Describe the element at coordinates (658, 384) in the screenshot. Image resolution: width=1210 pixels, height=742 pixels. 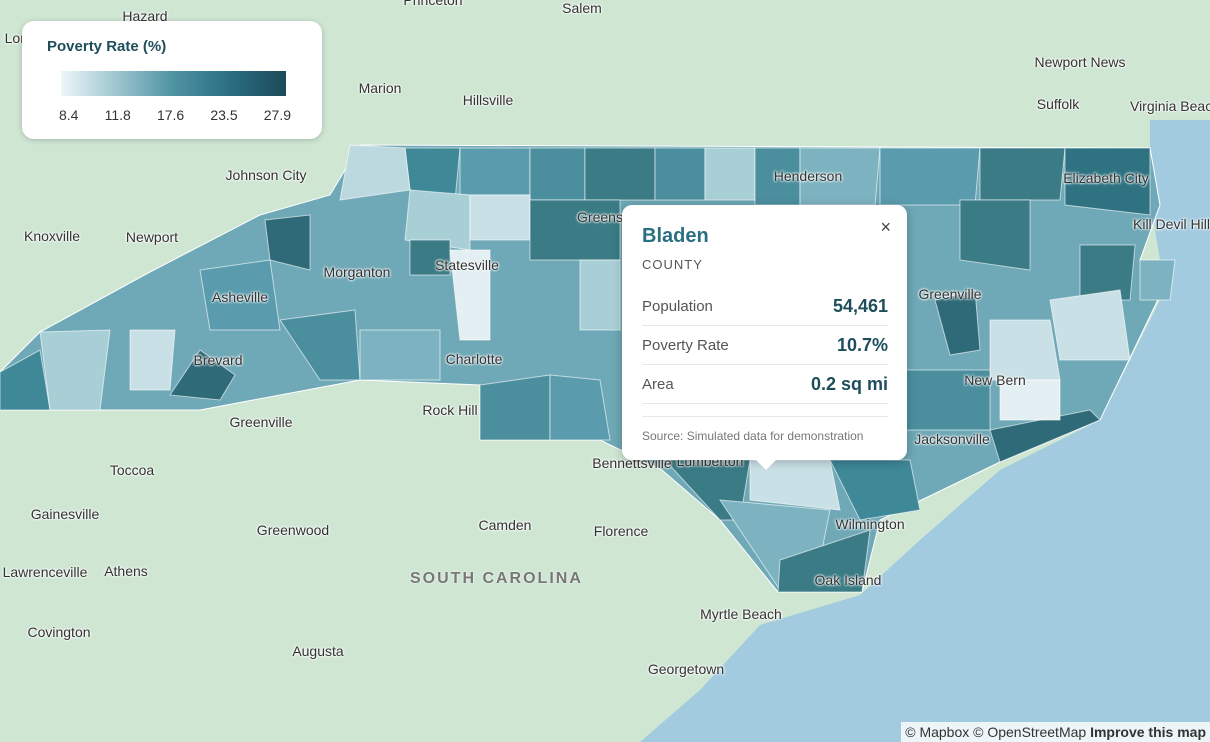
I see `row-label: Area` at that location.